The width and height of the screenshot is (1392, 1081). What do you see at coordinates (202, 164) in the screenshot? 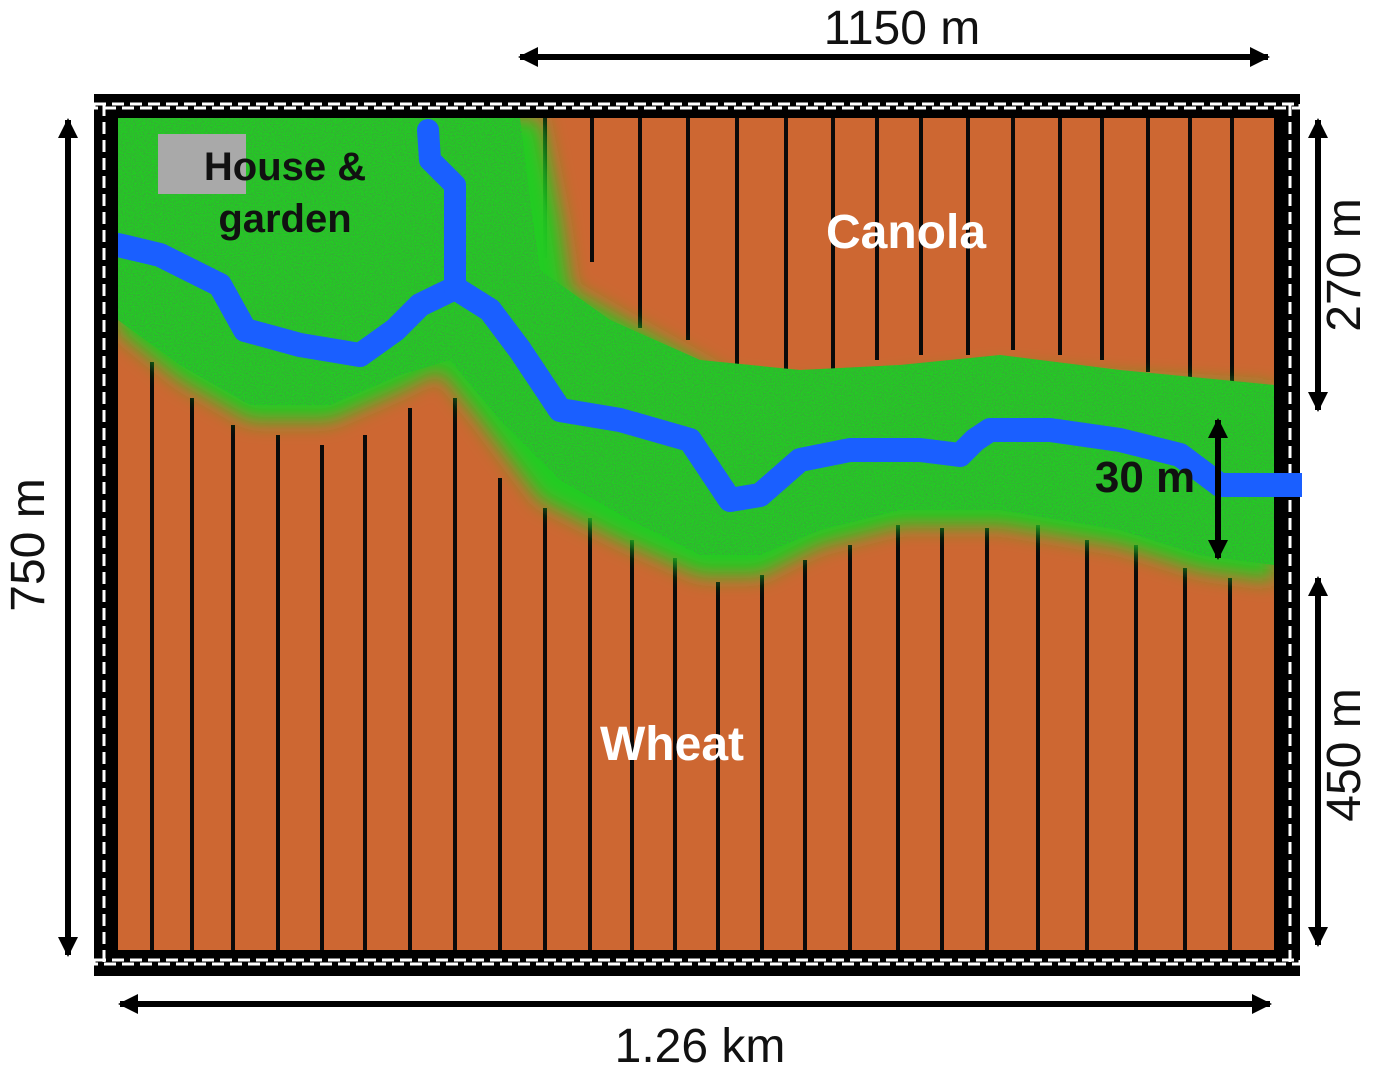
I see `house` at bounding box center [202, 164].